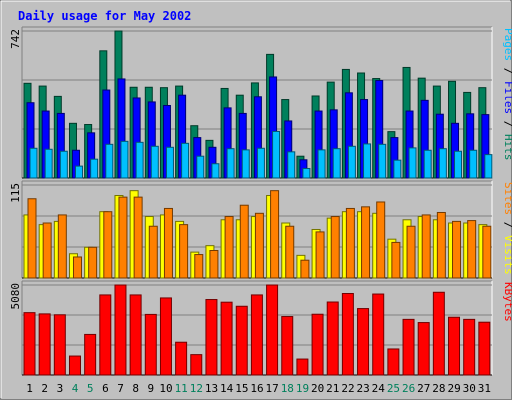  I want to click on x-tick-day-25: 25, so click(393, 388).